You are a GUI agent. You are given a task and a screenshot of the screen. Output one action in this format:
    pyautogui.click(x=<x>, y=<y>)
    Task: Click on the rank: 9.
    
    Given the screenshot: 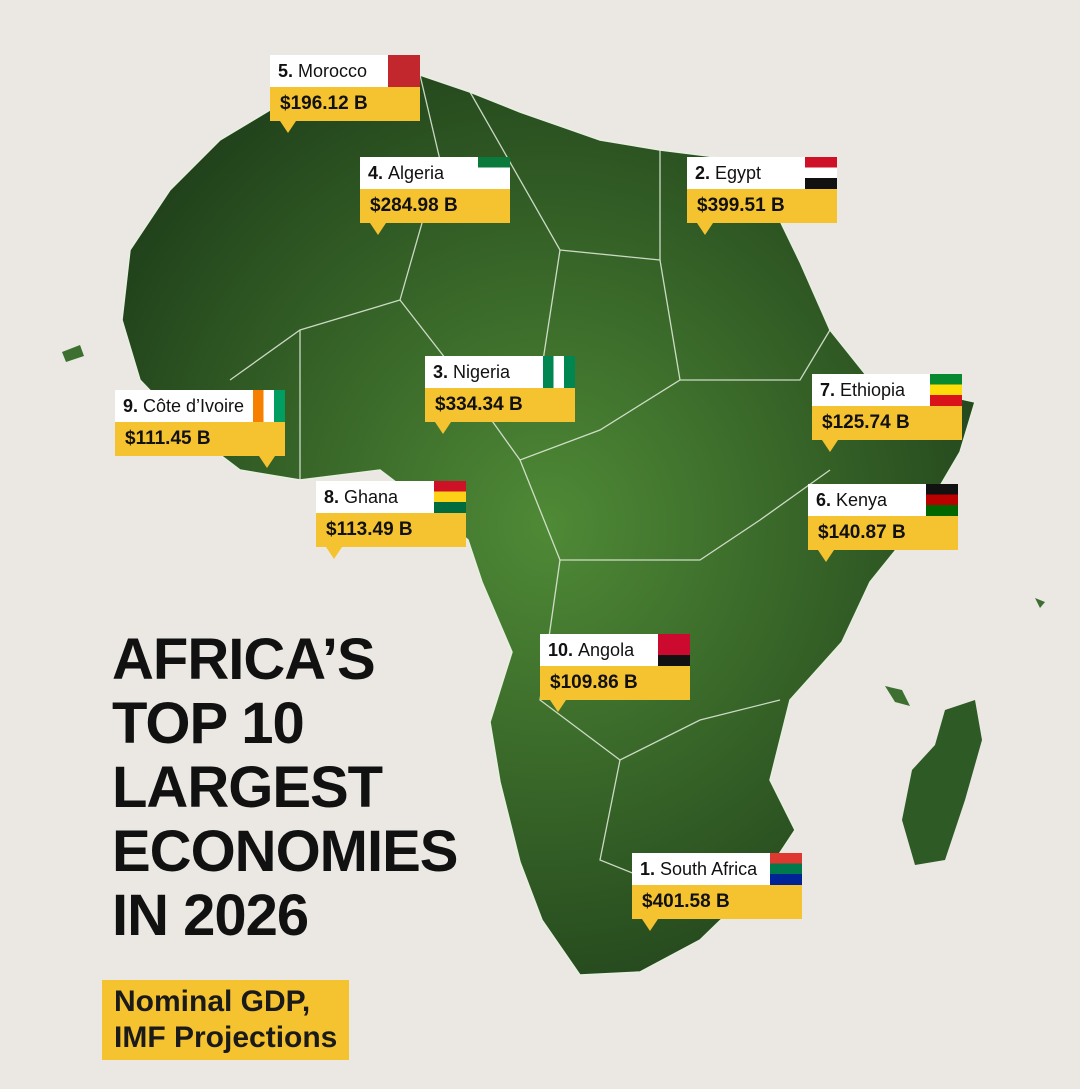 What is the action you would take?
    pyautogui.click(x=131, y=405)
    